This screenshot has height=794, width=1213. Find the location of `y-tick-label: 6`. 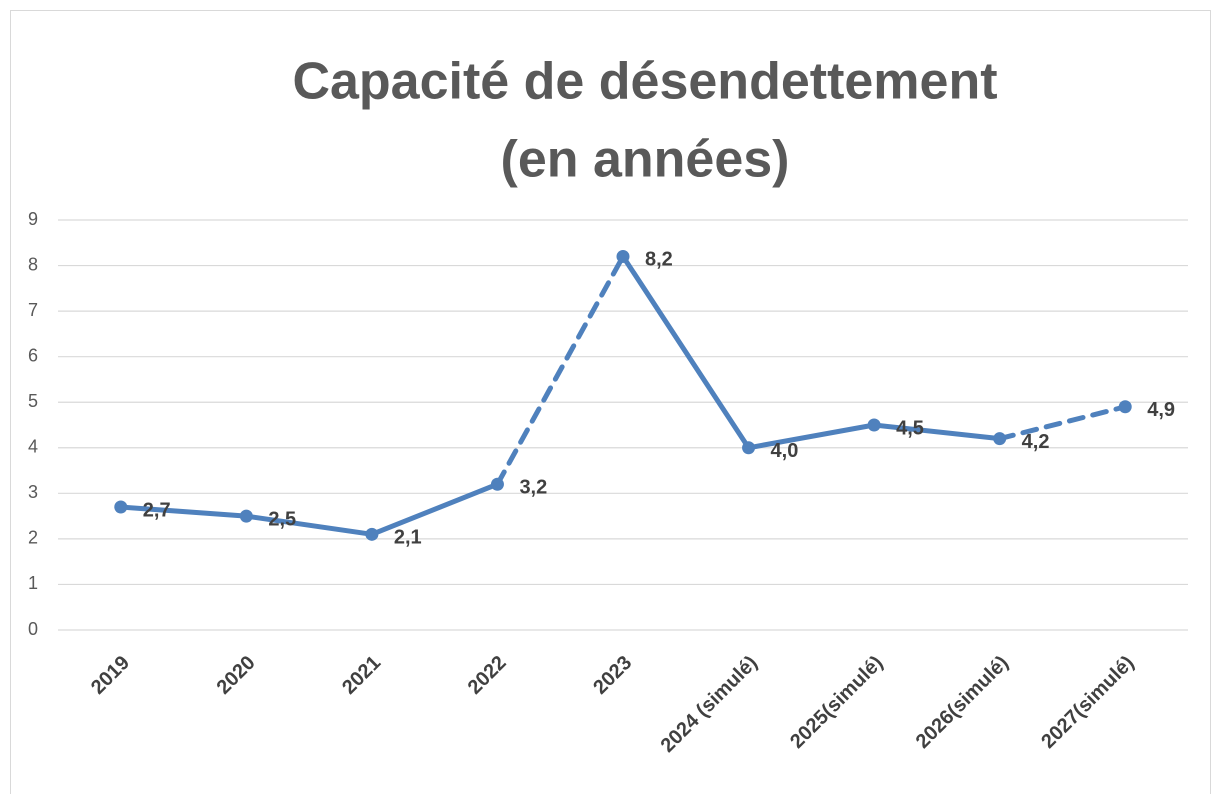

y-tick-label: 6 is located at coordinates (33, 355).